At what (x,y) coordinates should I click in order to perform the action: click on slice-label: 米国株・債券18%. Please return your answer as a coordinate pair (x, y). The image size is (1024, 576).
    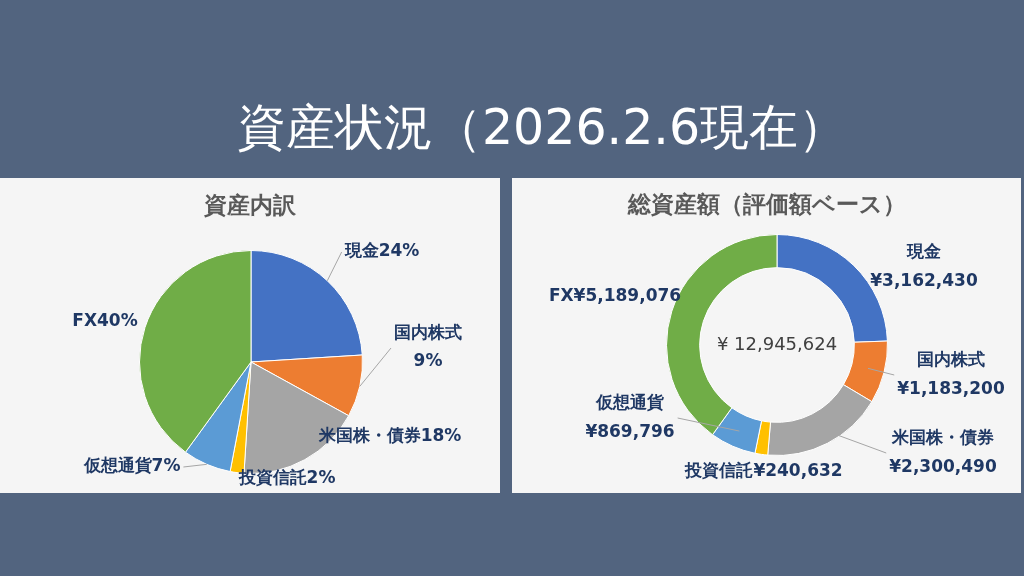
    Looking at the image, I should click on (389, 435).